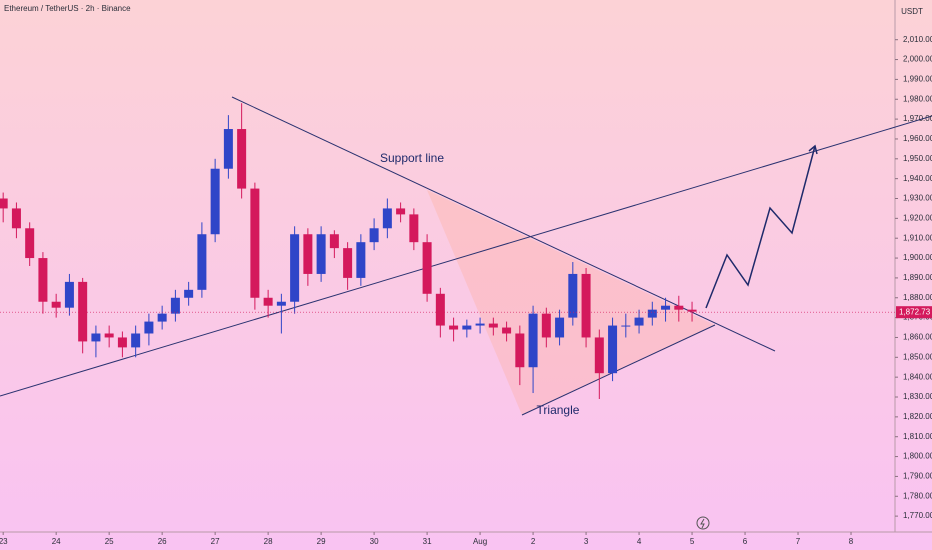  What do you see at coordinates (692, 541) in the screenshot?
I see `x-tick-label: 5` at bounding box center [692, 541].